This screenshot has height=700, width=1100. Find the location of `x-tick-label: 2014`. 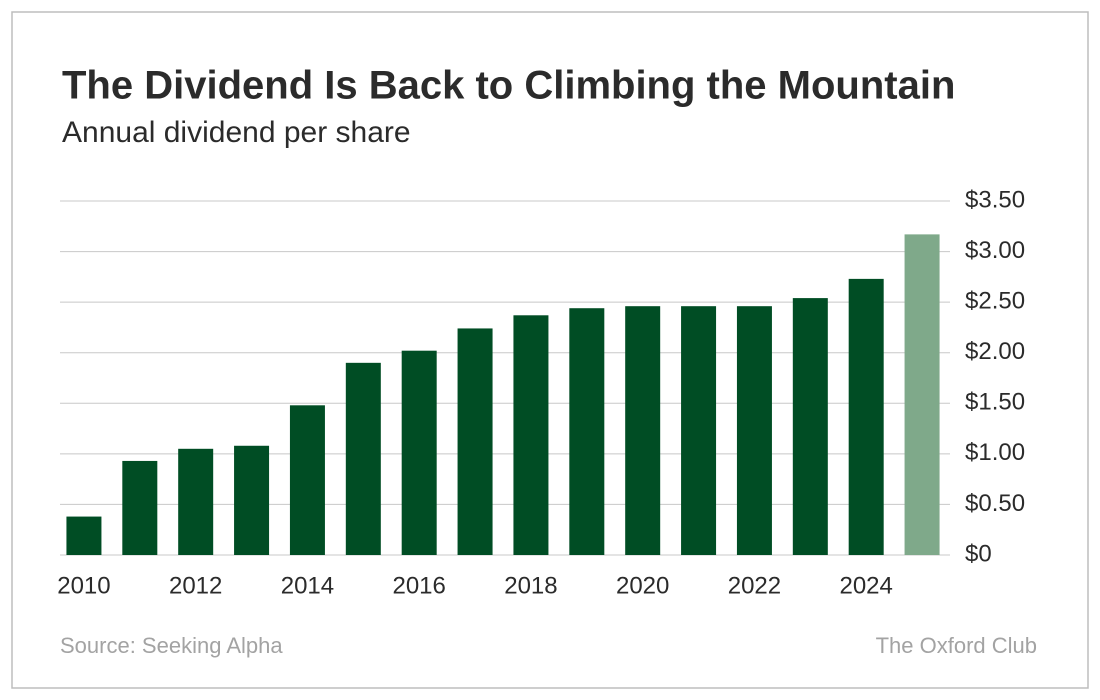

x-tick-label: 2014 is located at coordinates (307, 585).